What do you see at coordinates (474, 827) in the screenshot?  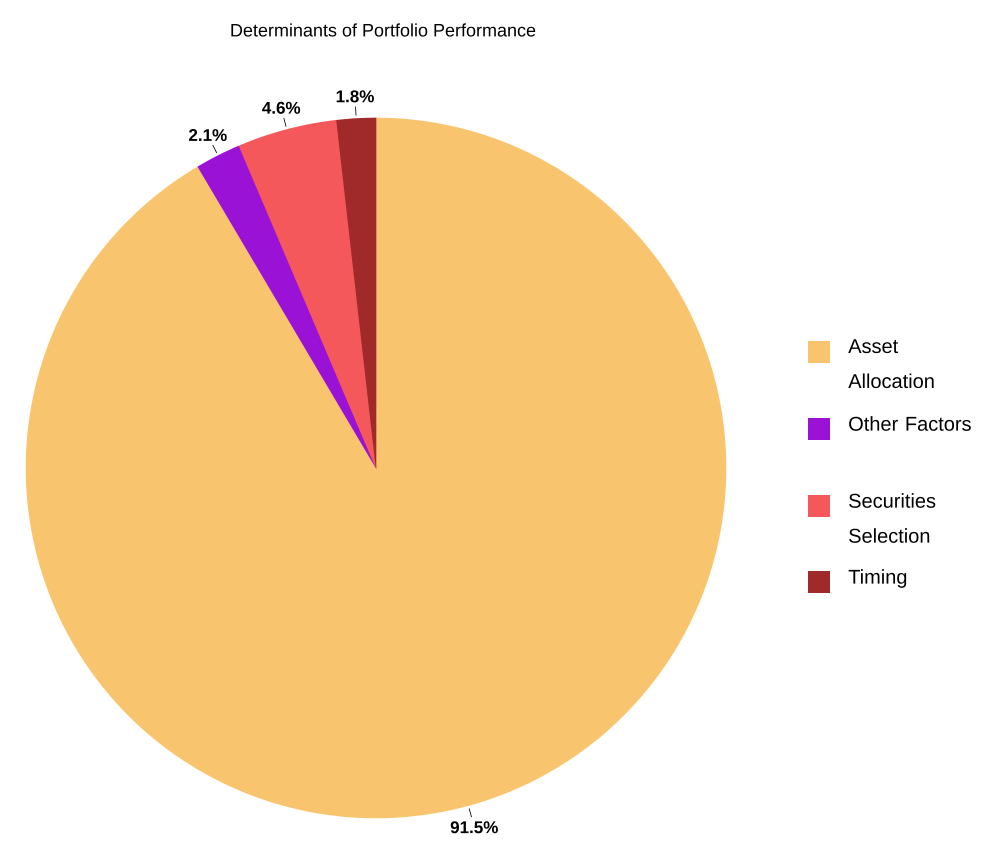 I see `data-label: 91.5%` at bounding box center [474, 827].